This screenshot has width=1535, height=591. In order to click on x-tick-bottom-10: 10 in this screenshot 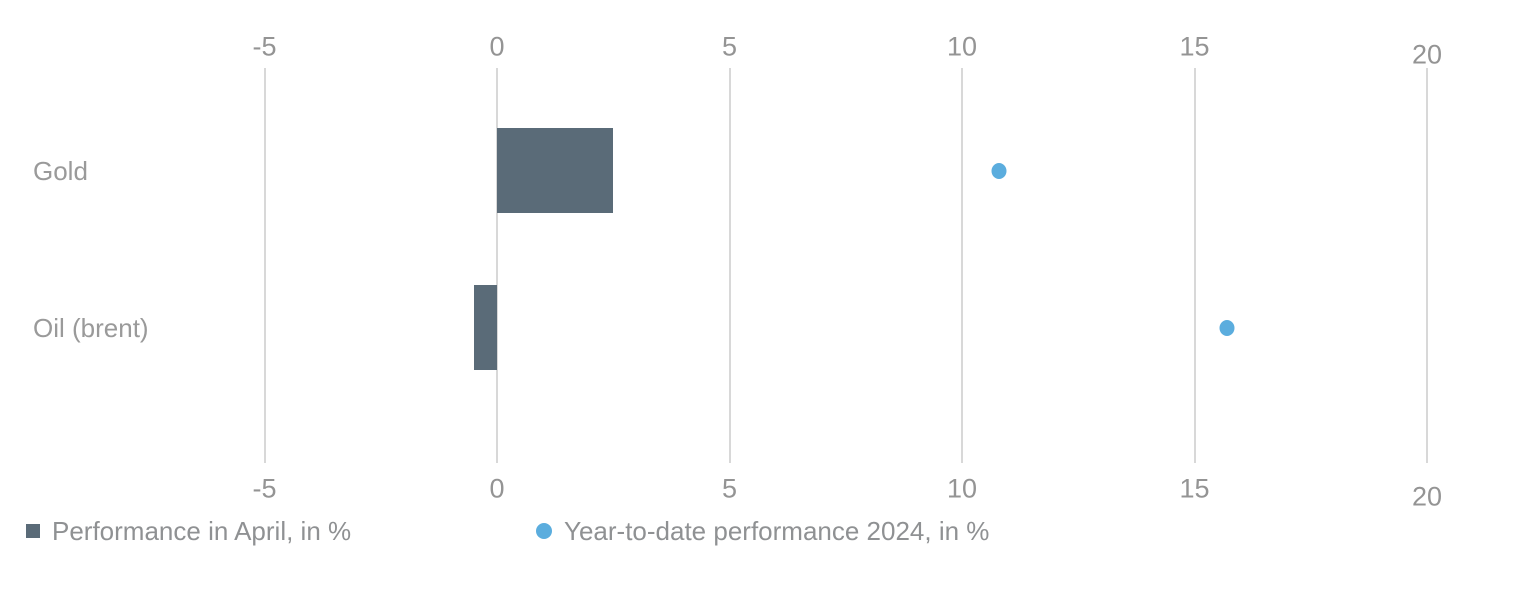, I will do `click(962, 488)`.